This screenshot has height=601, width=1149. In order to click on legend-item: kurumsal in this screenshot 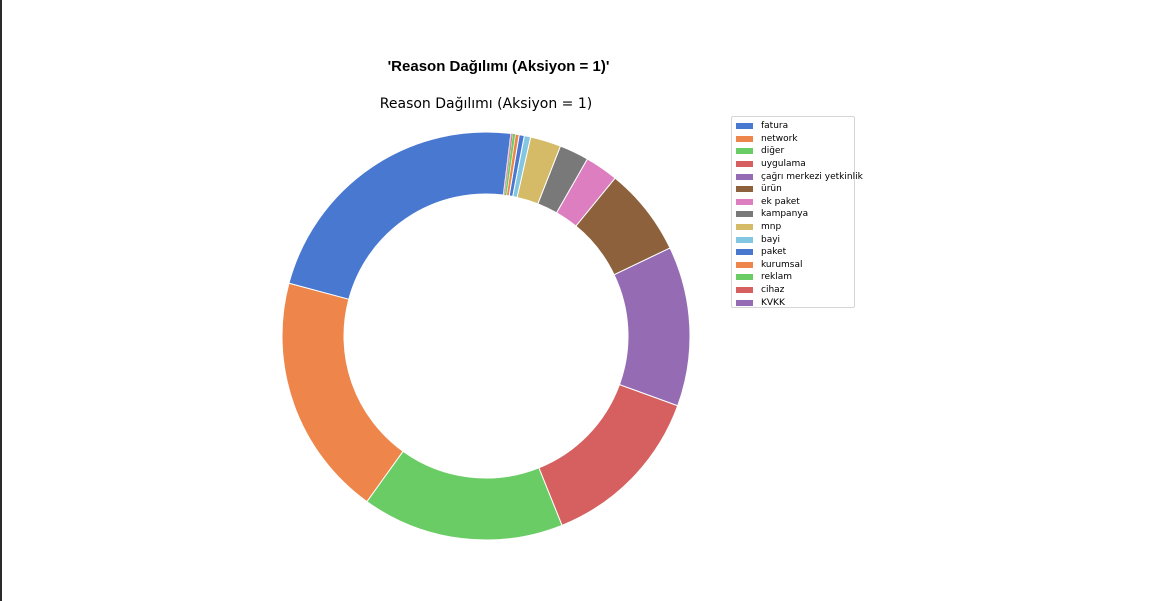, I will do `click(795, 265)`.